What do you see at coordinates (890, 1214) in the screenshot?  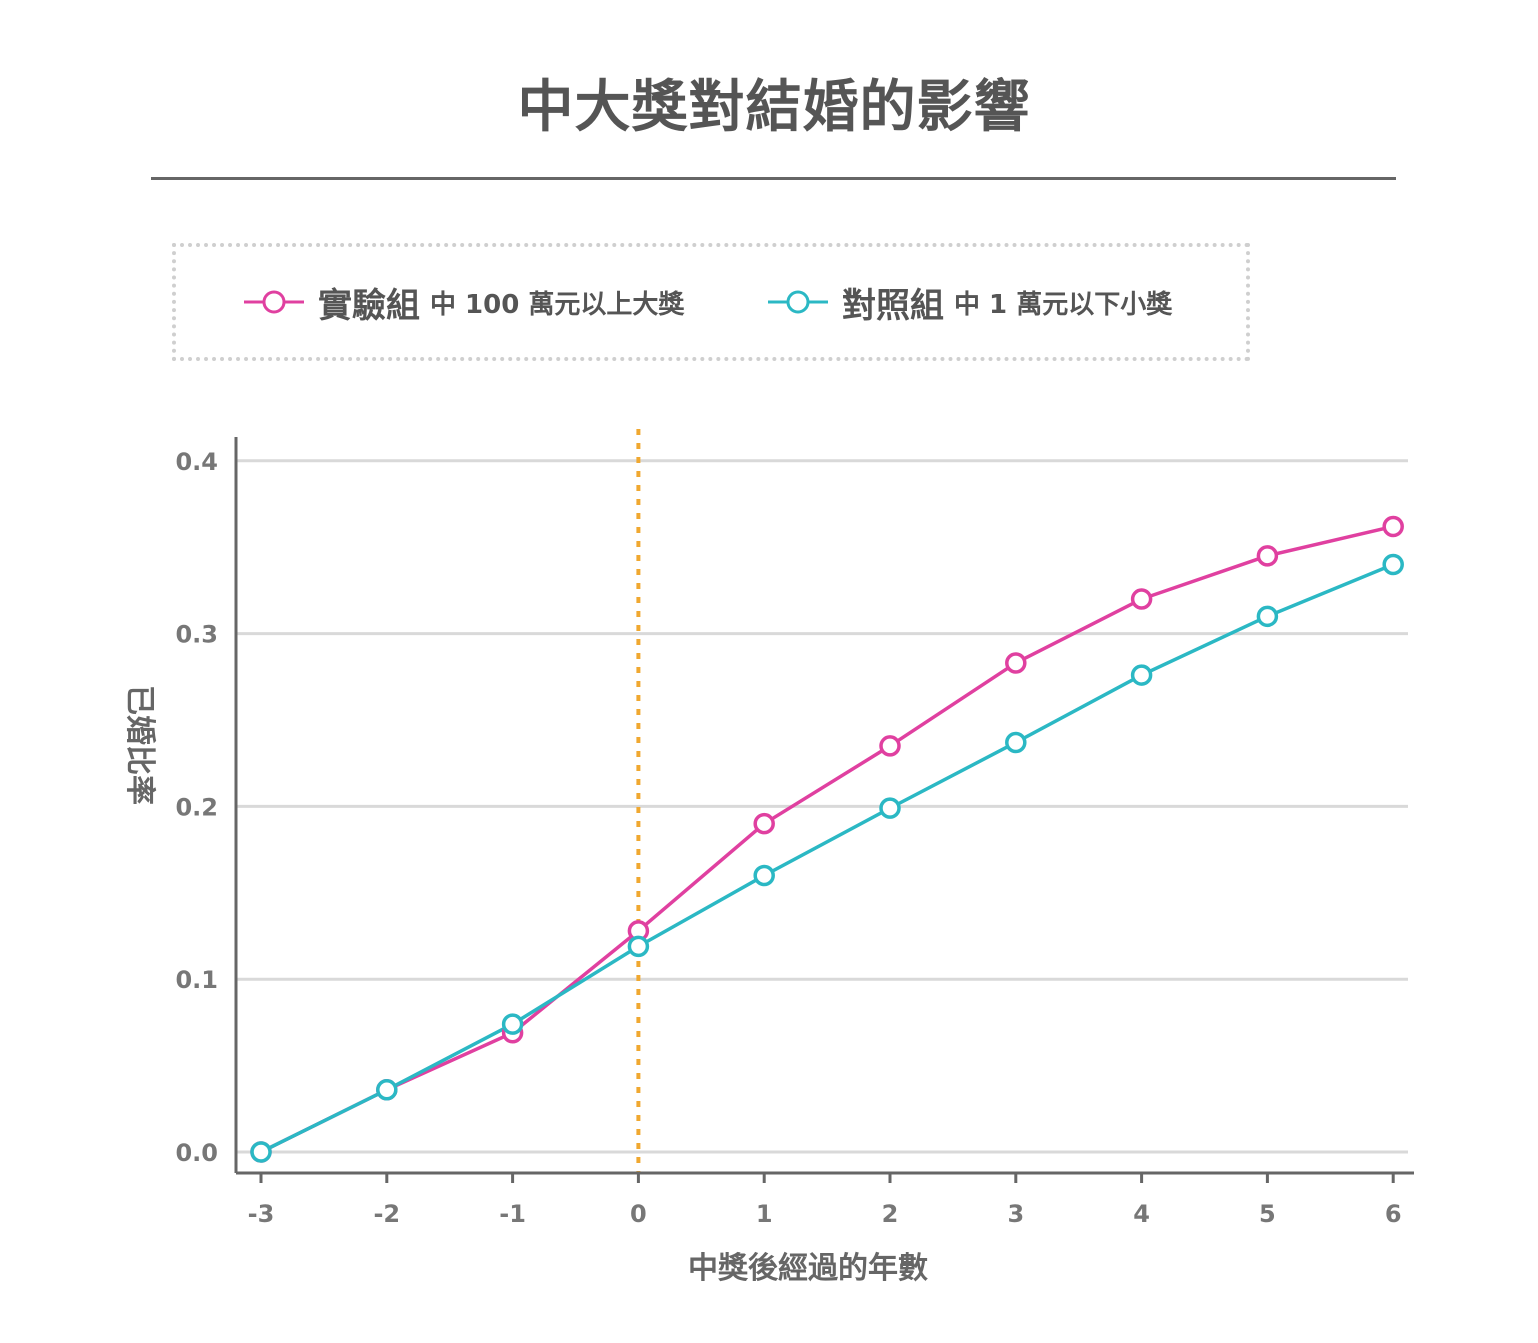 I see `x-tick-label: 2` at bounding box center [890, 1214].